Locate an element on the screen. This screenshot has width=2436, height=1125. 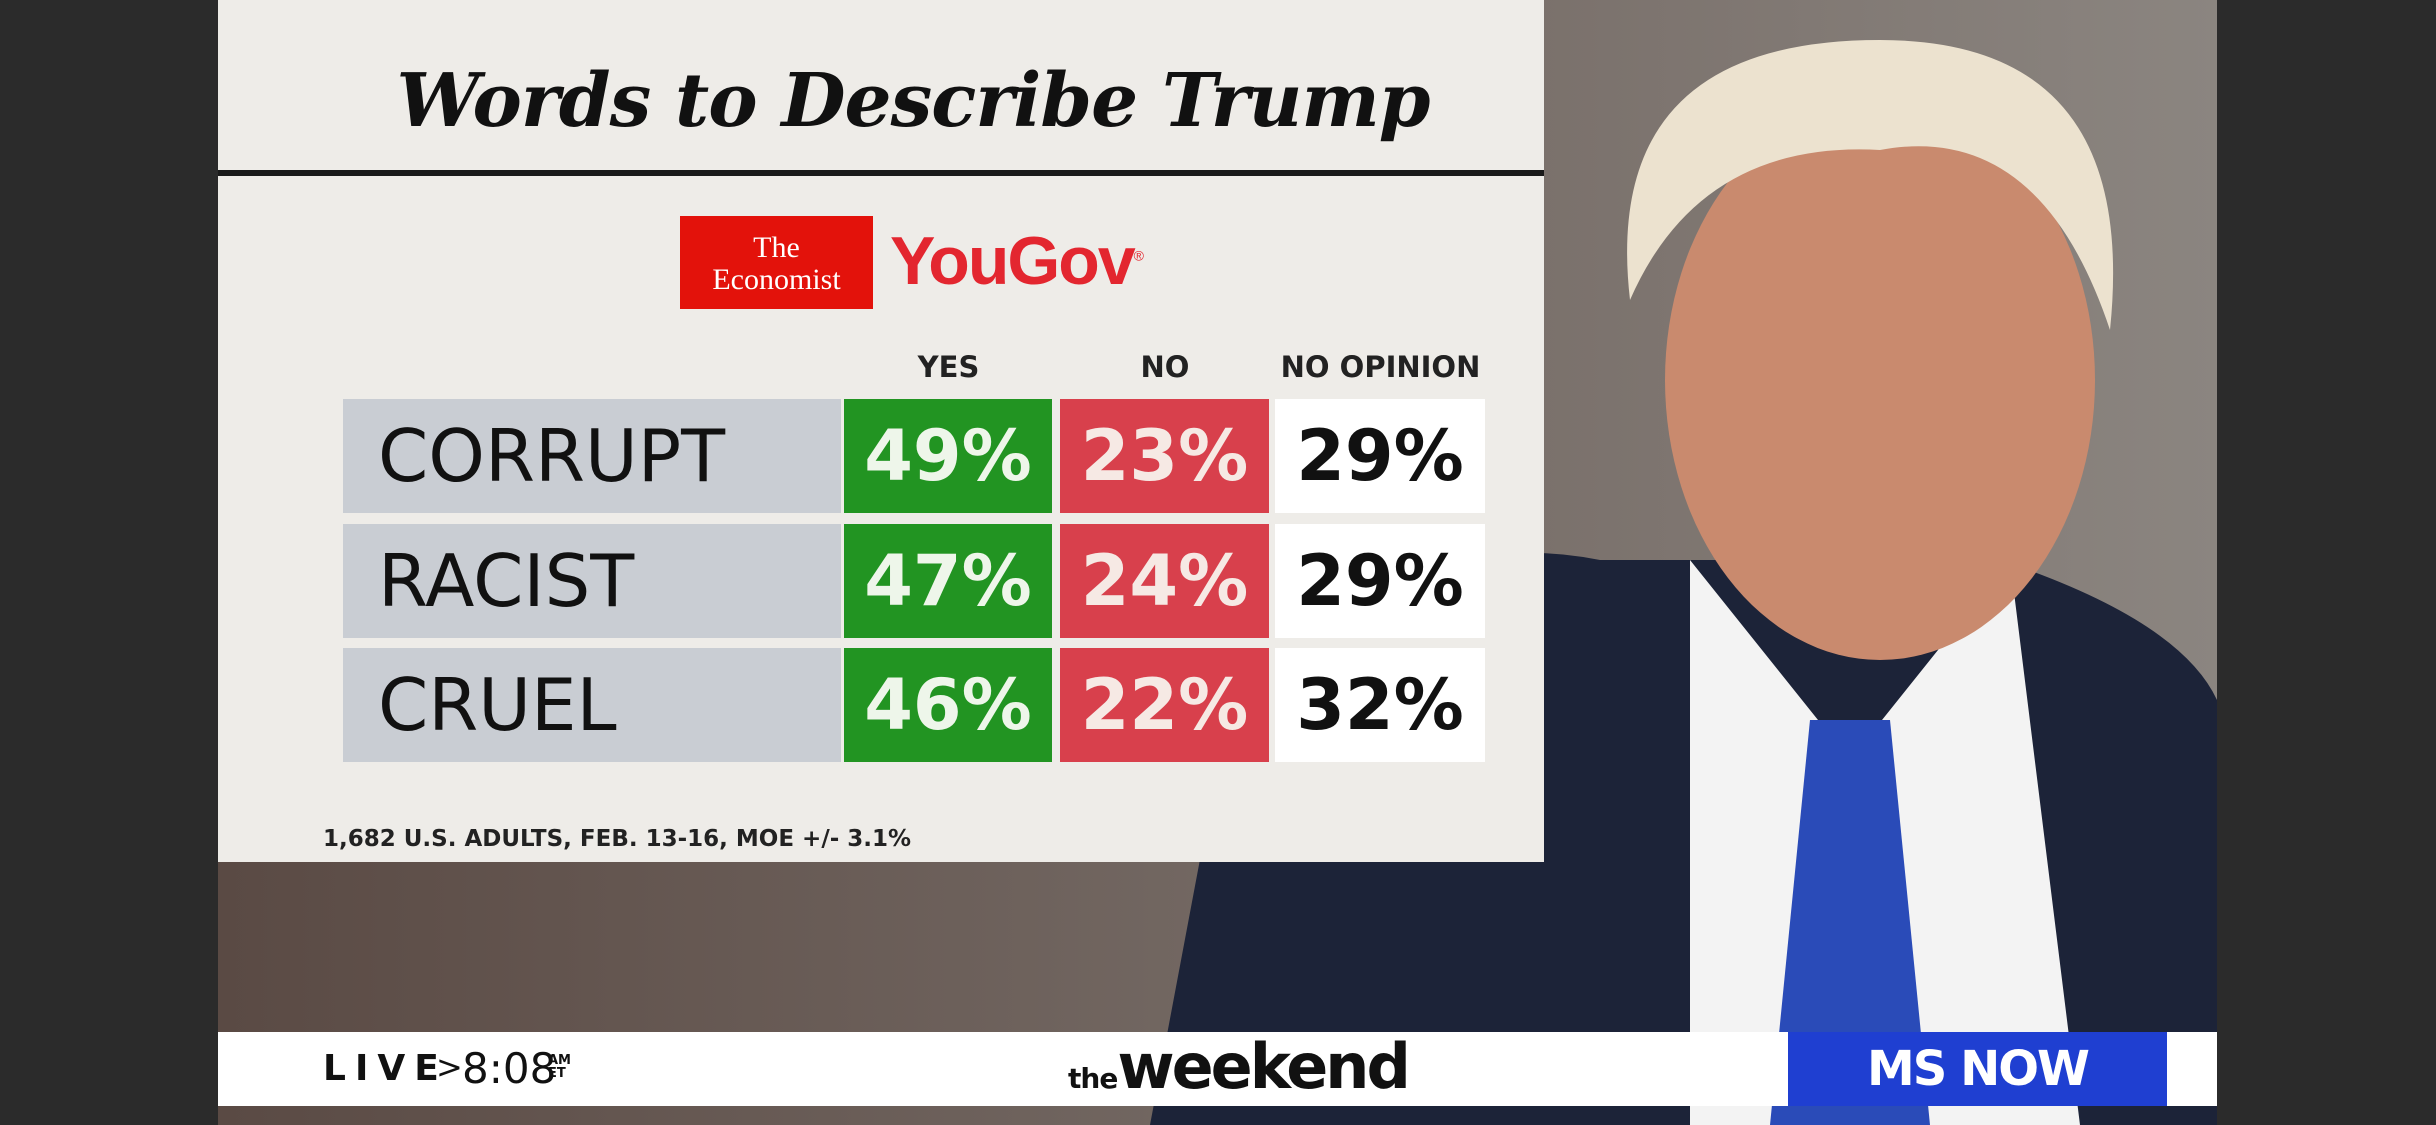
value-cell: 23% is located at coordinates (1164, 456).